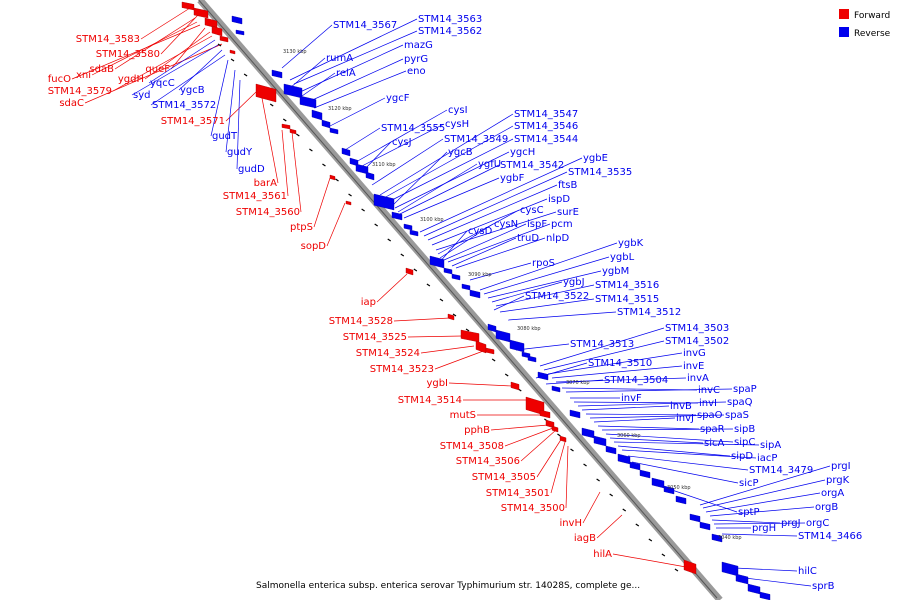  I want to click on reverse-gene-label: prgH, so click(764, 528).